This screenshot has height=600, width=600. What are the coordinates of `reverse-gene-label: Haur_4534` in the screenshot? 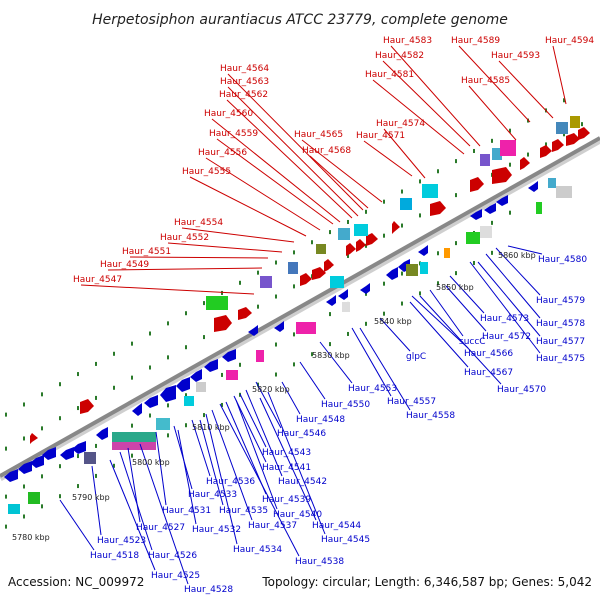 It's located at (257, 550).